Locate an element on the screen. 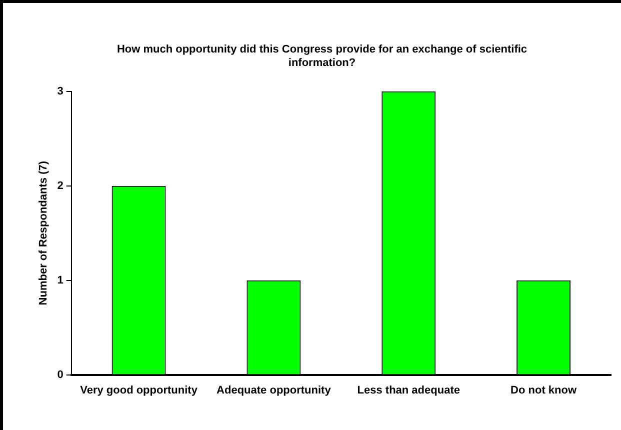 The width and height of the screenshot is (621, 430). y-tick-label: 3 is located at coordinates (60, 91).